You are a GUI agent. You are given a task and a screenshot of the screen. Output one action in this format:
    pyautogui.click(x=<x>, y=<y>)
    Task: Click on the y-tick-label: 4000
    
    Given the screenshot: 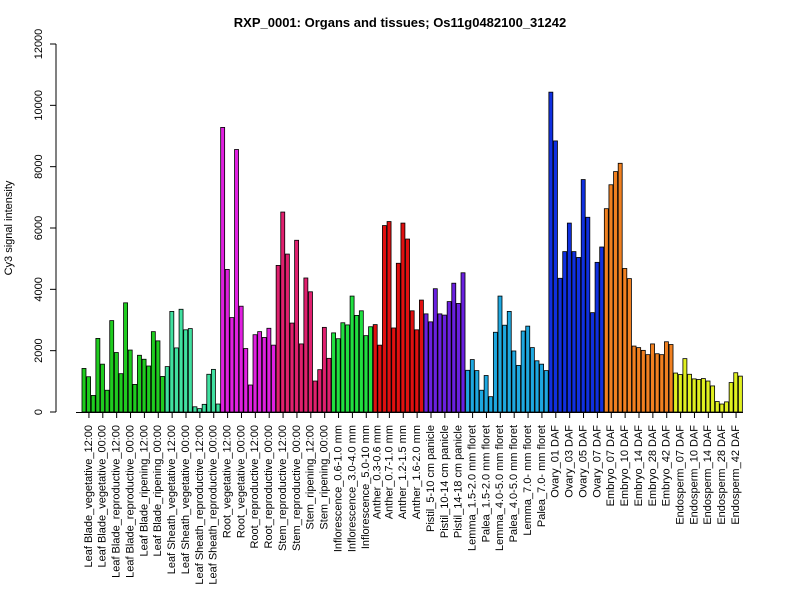 What is the action you would take?
    pyautogui.click(x=39, y=289)
    